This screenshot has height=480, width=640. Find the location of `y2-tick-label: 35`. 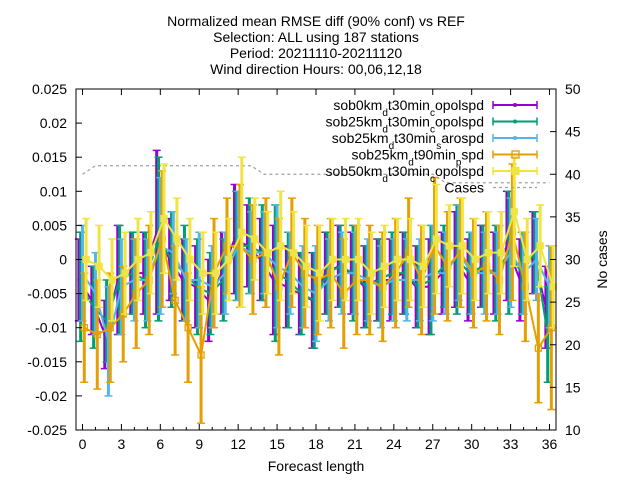

y2-tick-label: 35 is located at coordinates (573, 217).